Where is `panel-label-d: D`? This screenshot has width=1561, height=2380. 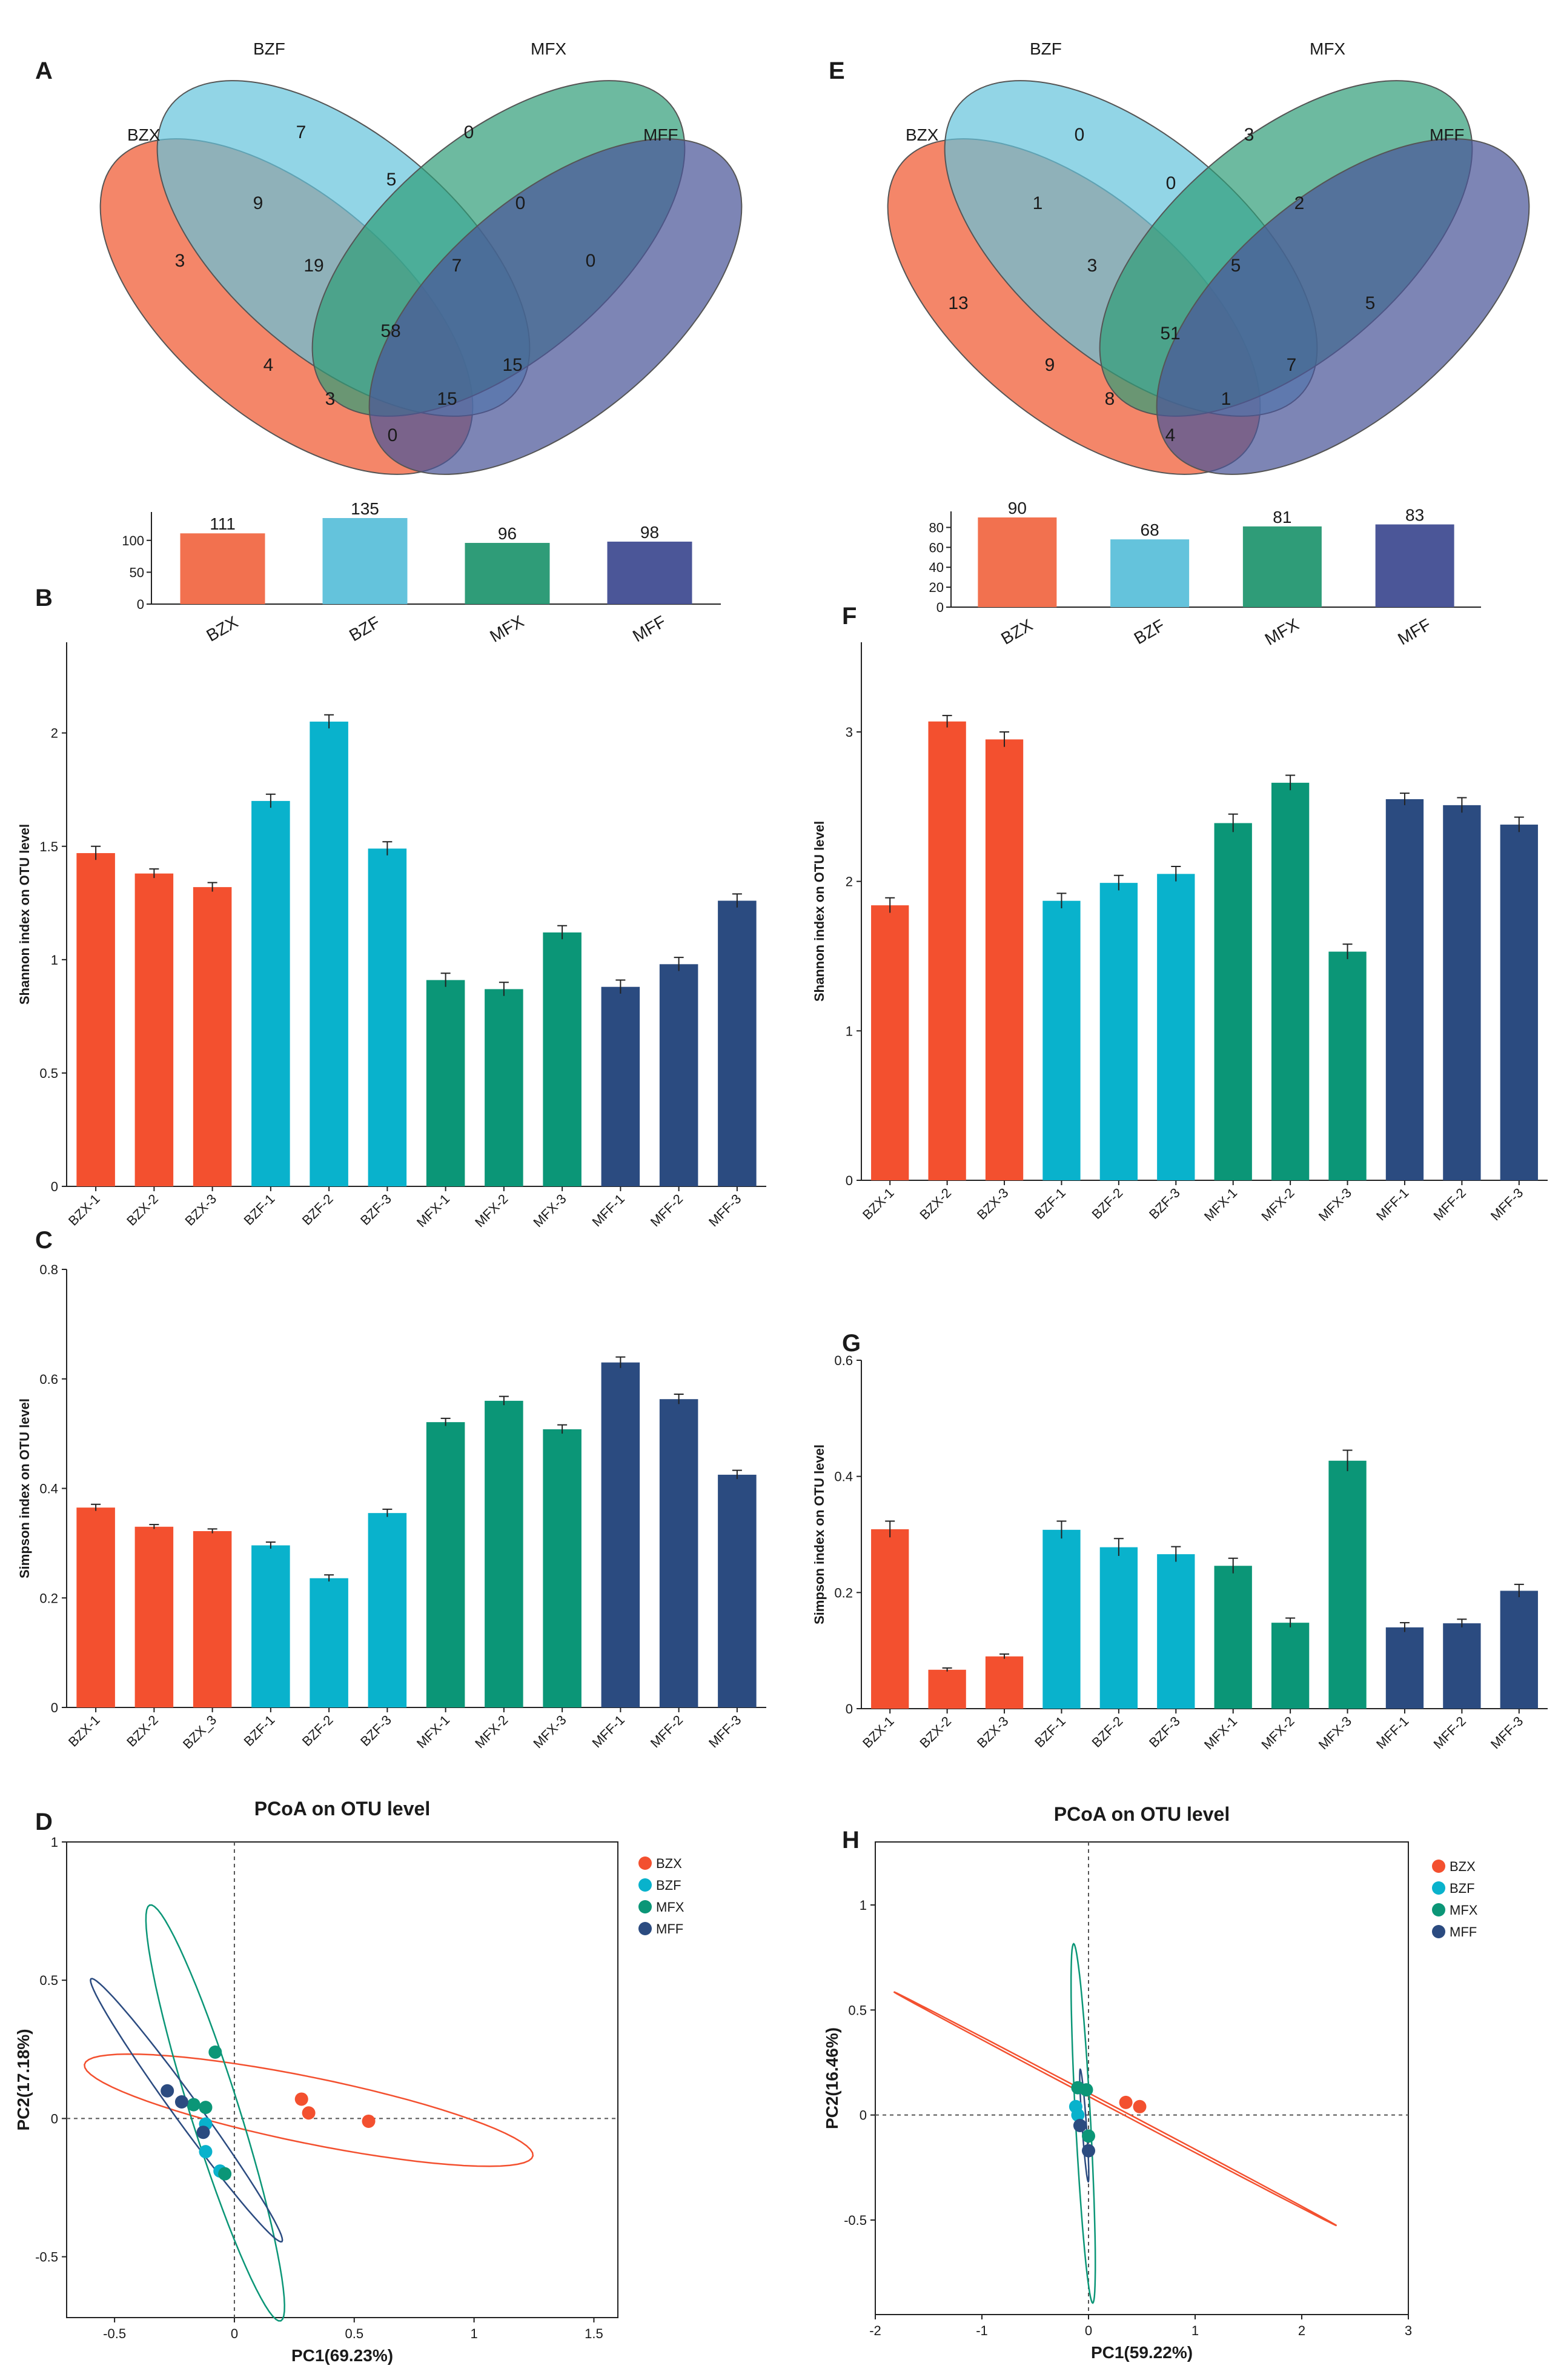
panel-label-d: D is located at coordinates (44, 1822).